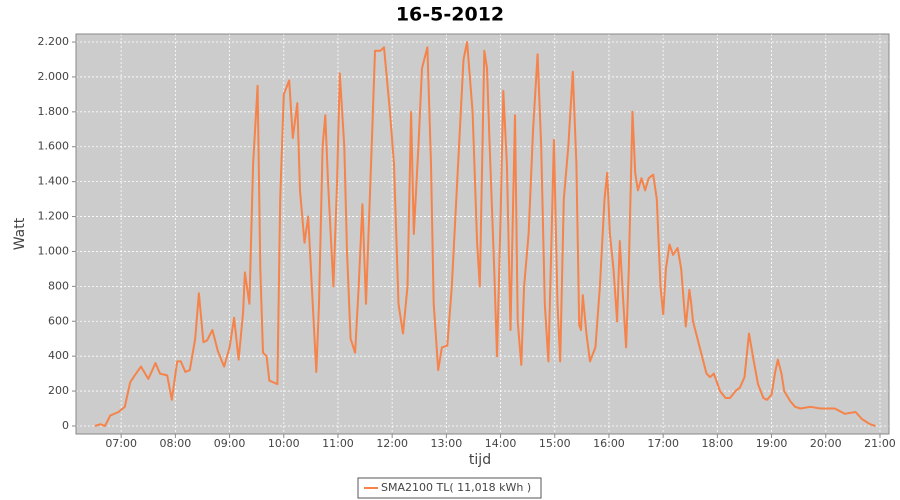 The width and height of the screenshot is (900, 500). I want to click on x-tick-label: 07:00, so click(121, 443).